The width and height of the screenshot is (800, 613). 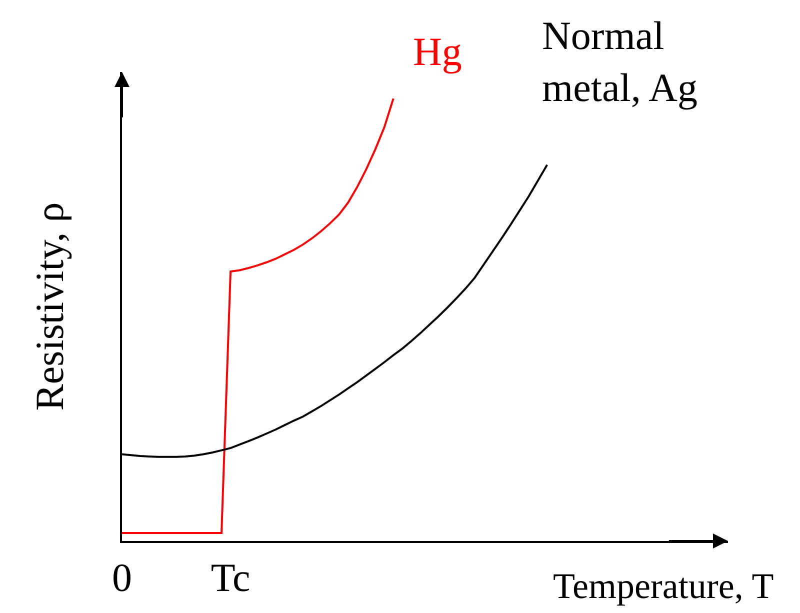 What do you see at coordinates (663, 586) in the screenshot?
I see `x-axis-title: Temperature, T` at bounding box center [663, 586].